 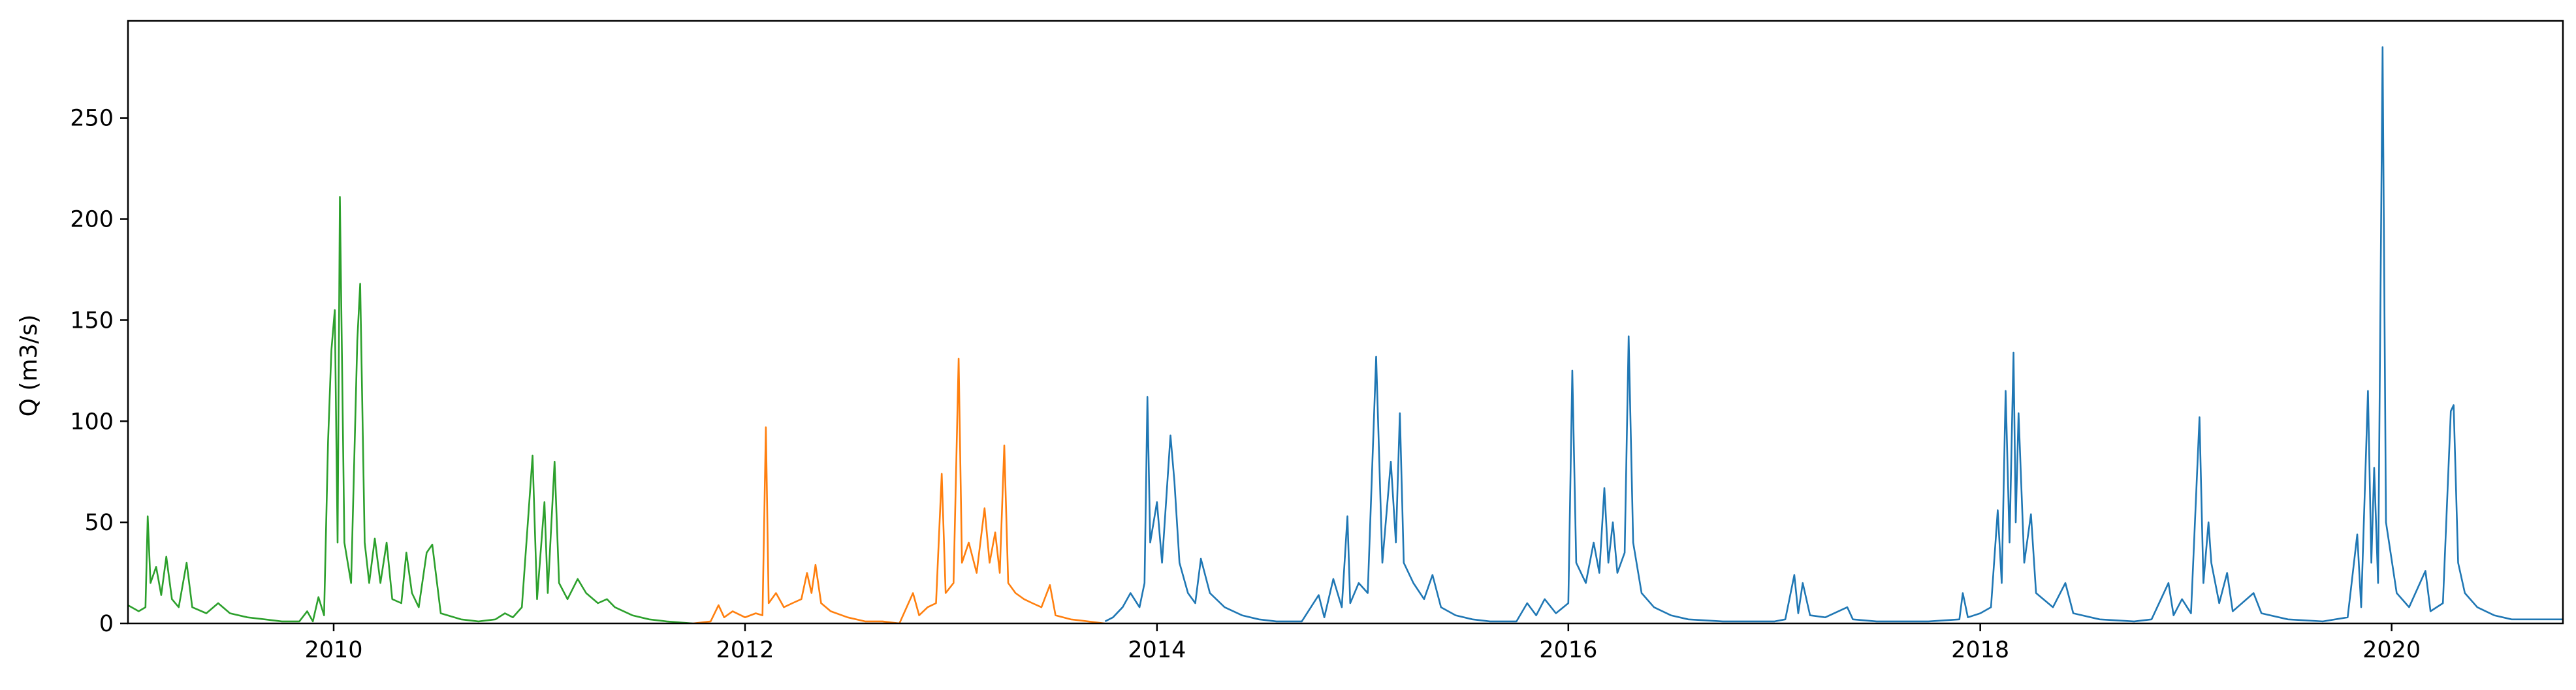 What do you see at coordinates (29, 366) in the screenshot?
I see `y-axis-label: Q (m3/s)` at bounding box center [29, 366].